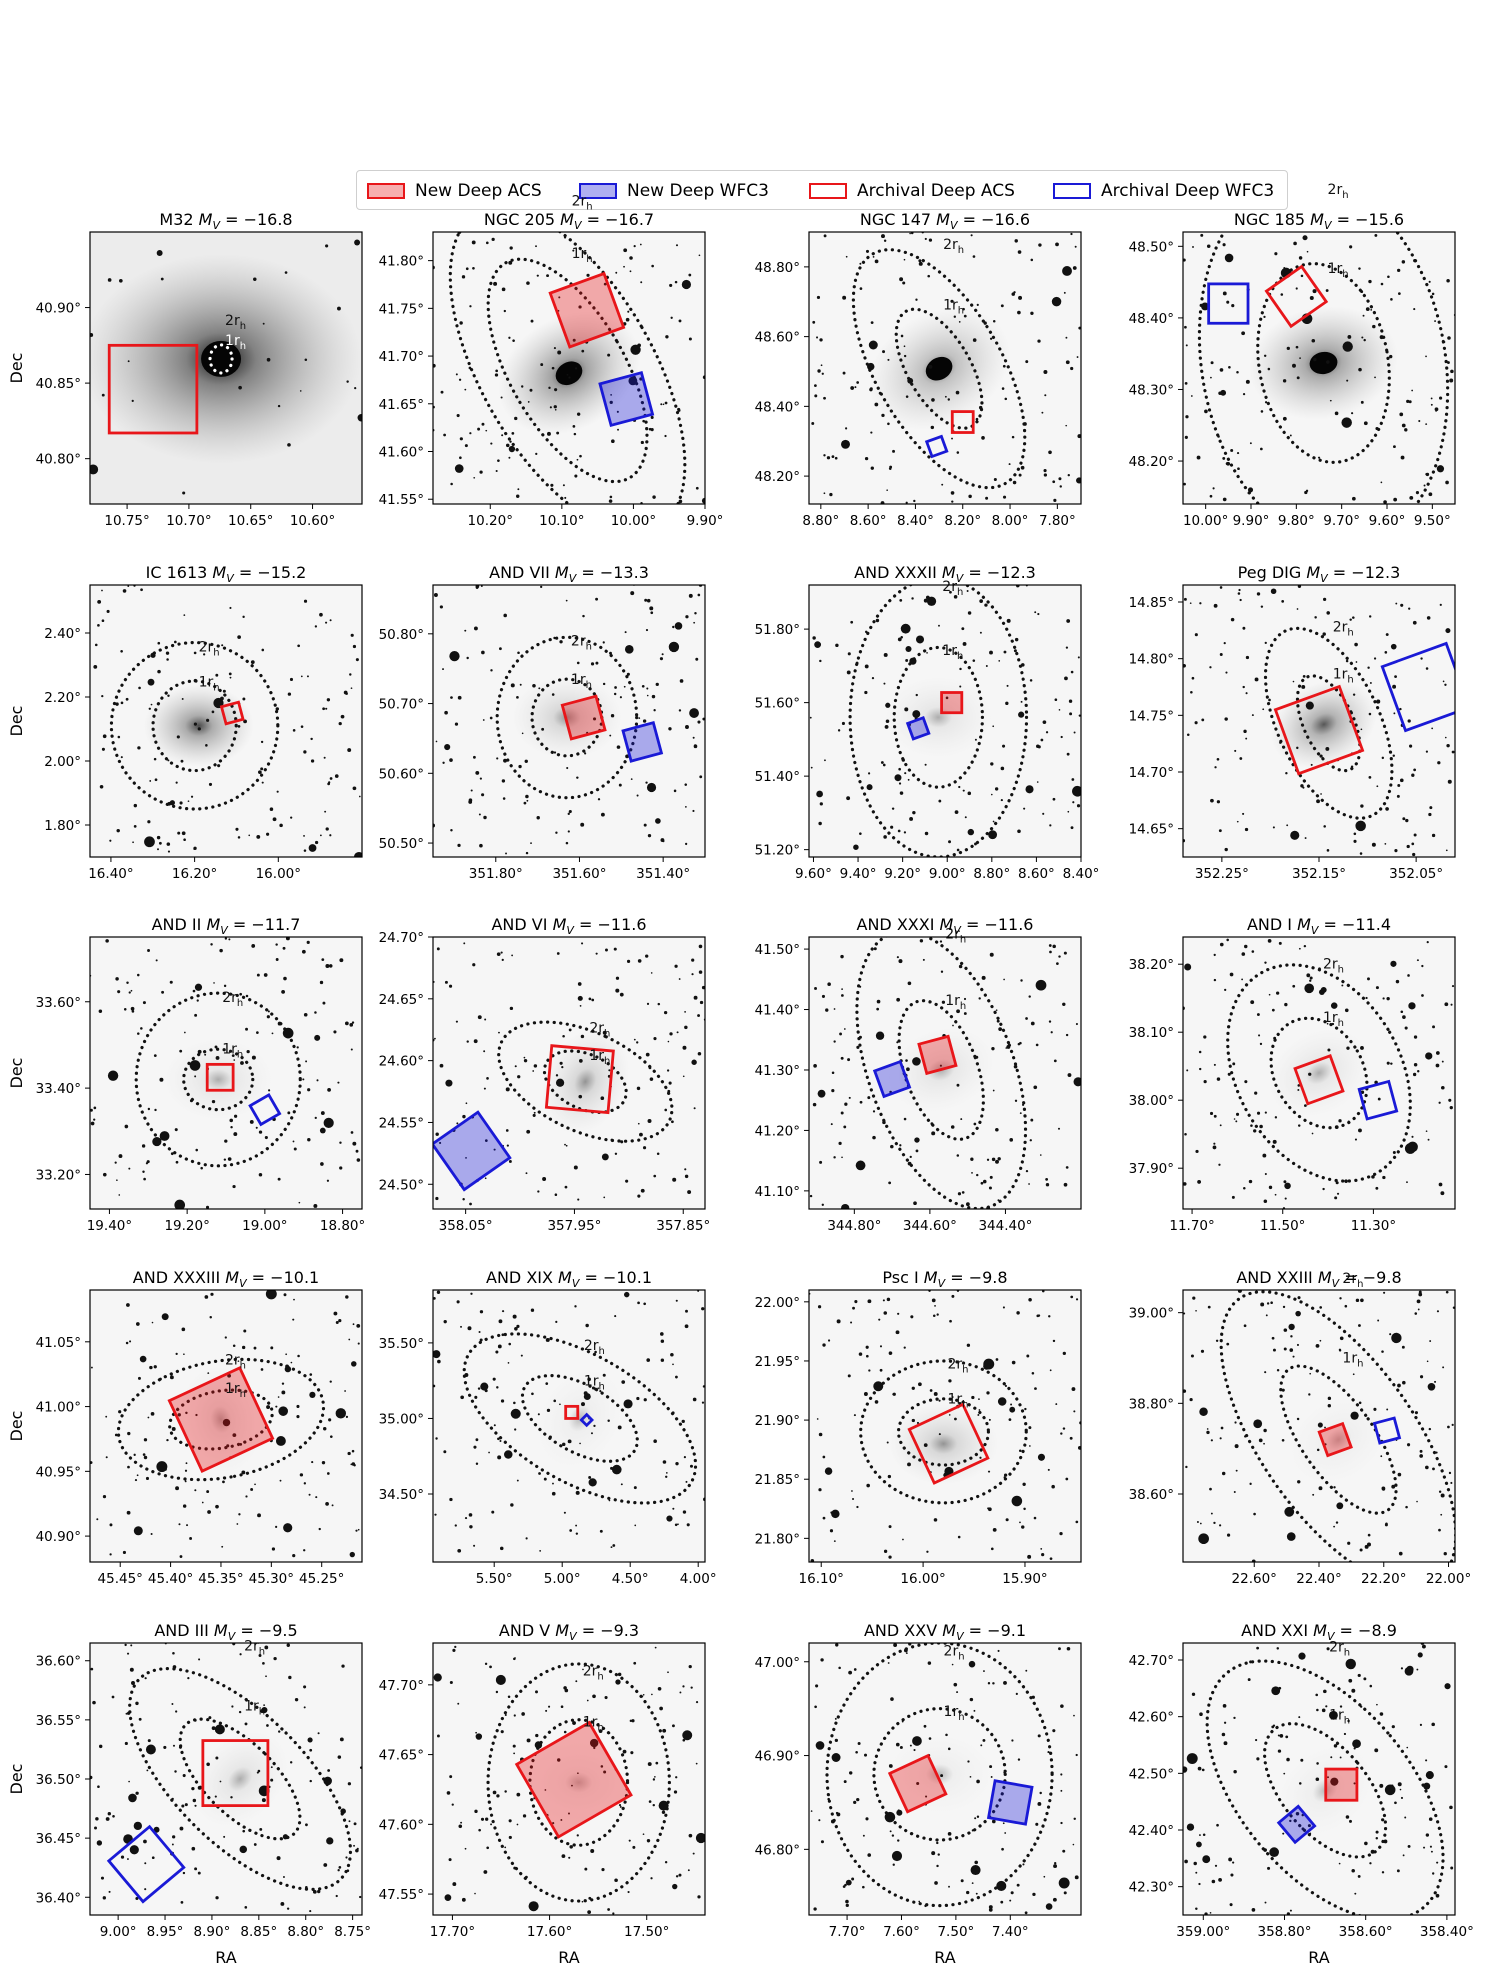 The width and height of the screenshot is (1494, 1978). Describe the element at coordinates (1151, 603) in the screenshot. I see `y-tick-label: 14.85°` at that location.